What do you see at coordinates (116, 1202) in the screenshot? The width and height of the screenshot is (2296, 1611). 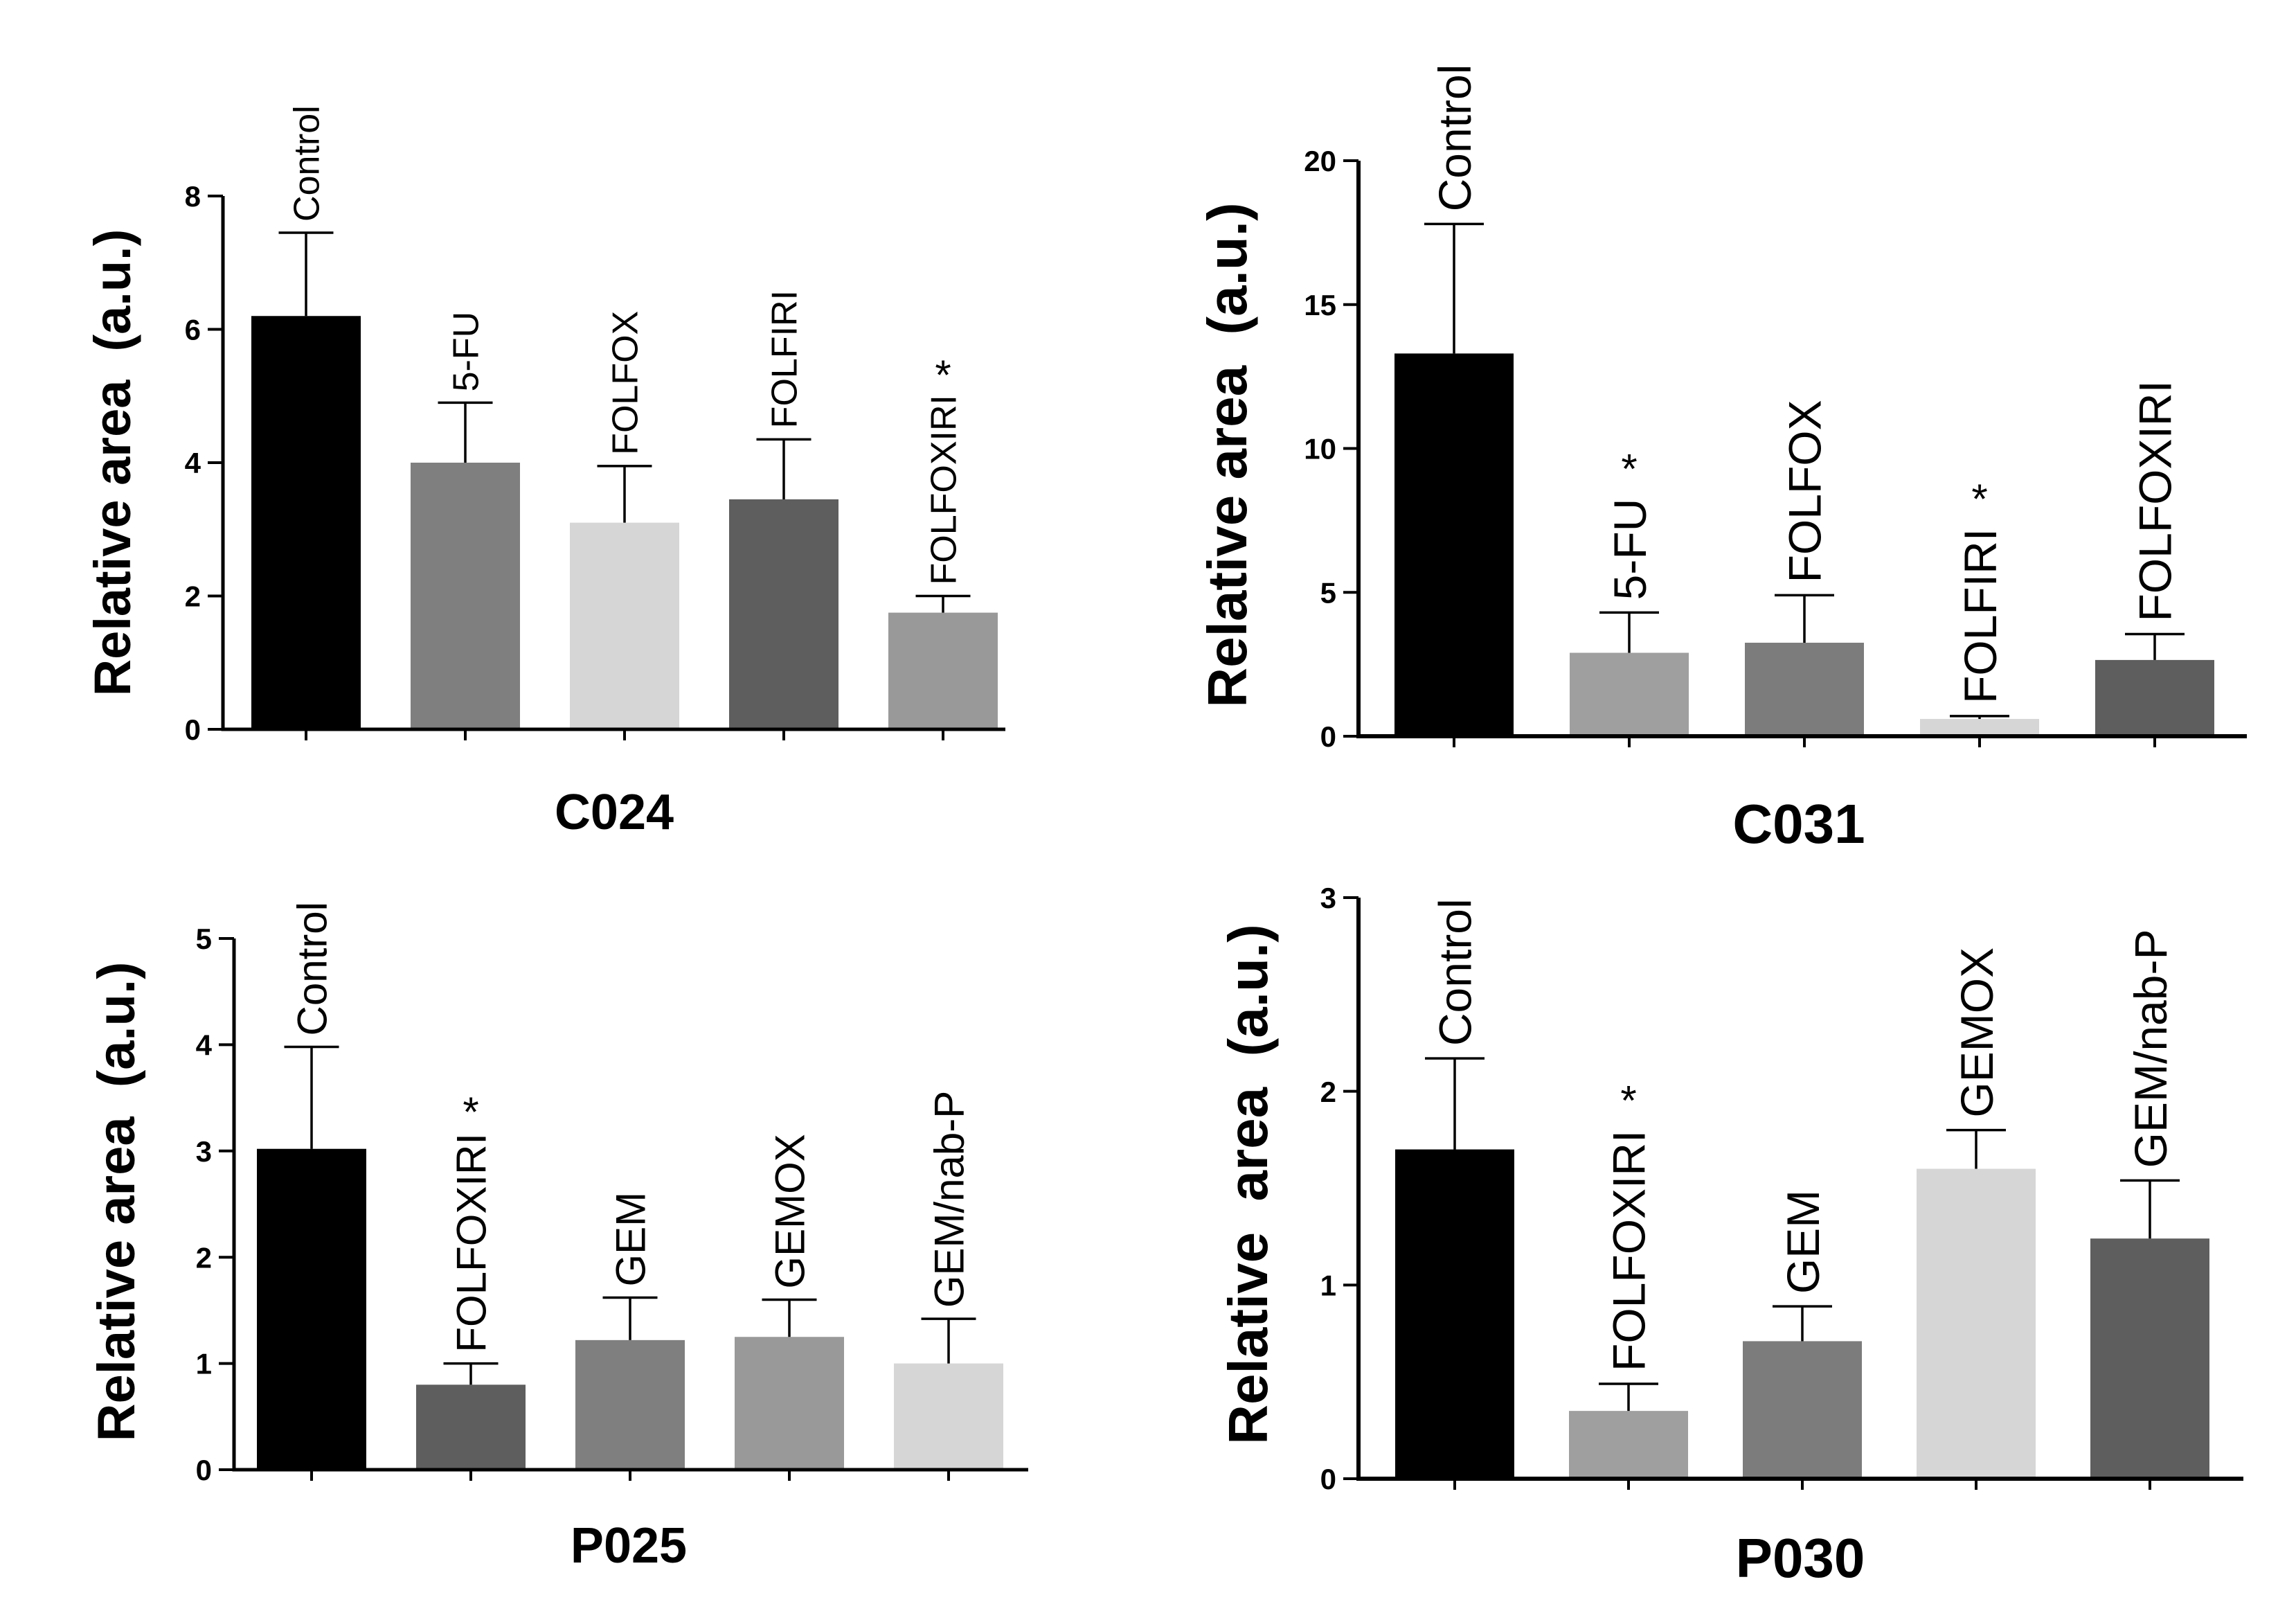 I see `p025-y-axis-label: Relative area (a.u.)` at bounding box center [116, 1202].